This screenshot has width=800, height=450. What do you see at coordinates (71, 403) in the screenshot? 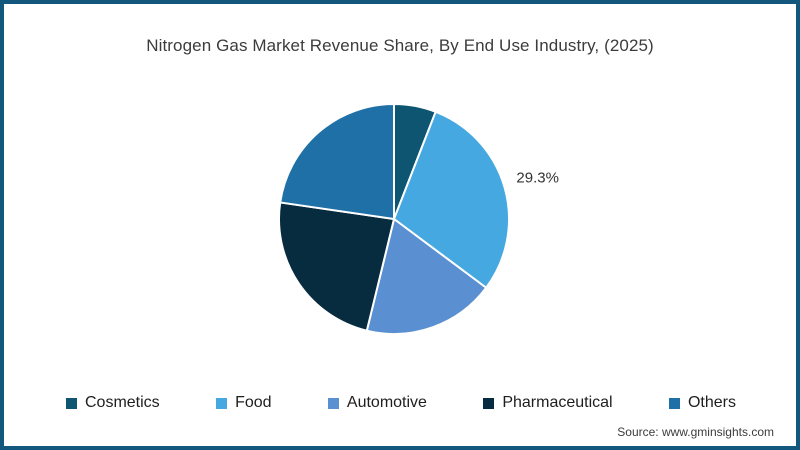
I see `legend-swatch-cosmetics` at bounding box center [71, 403].